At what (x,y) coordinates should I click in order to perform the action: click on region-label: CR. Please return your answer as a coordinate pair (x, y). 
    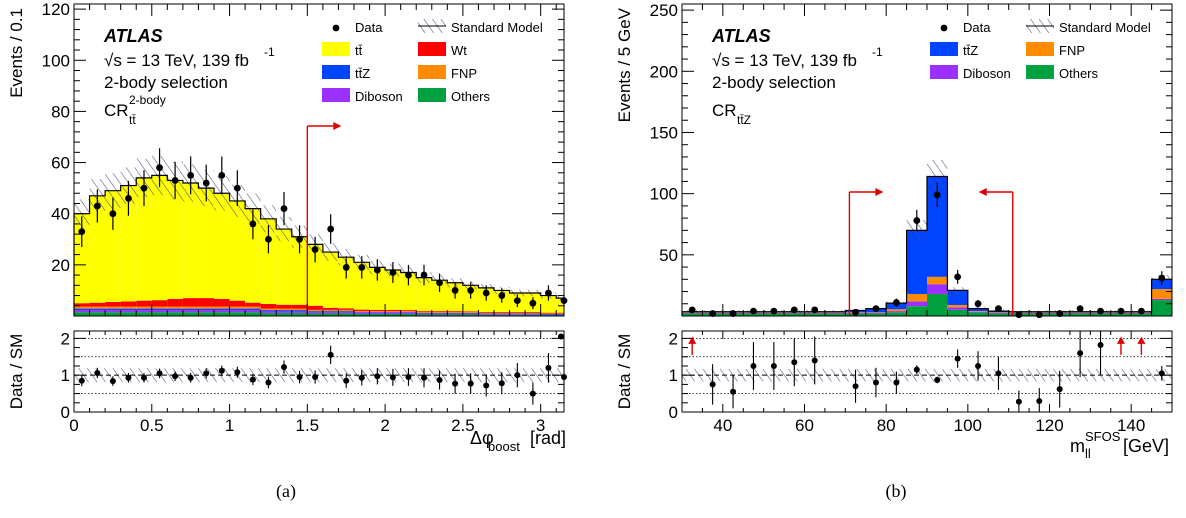
    Looking at the image, I should click on (116, 110).